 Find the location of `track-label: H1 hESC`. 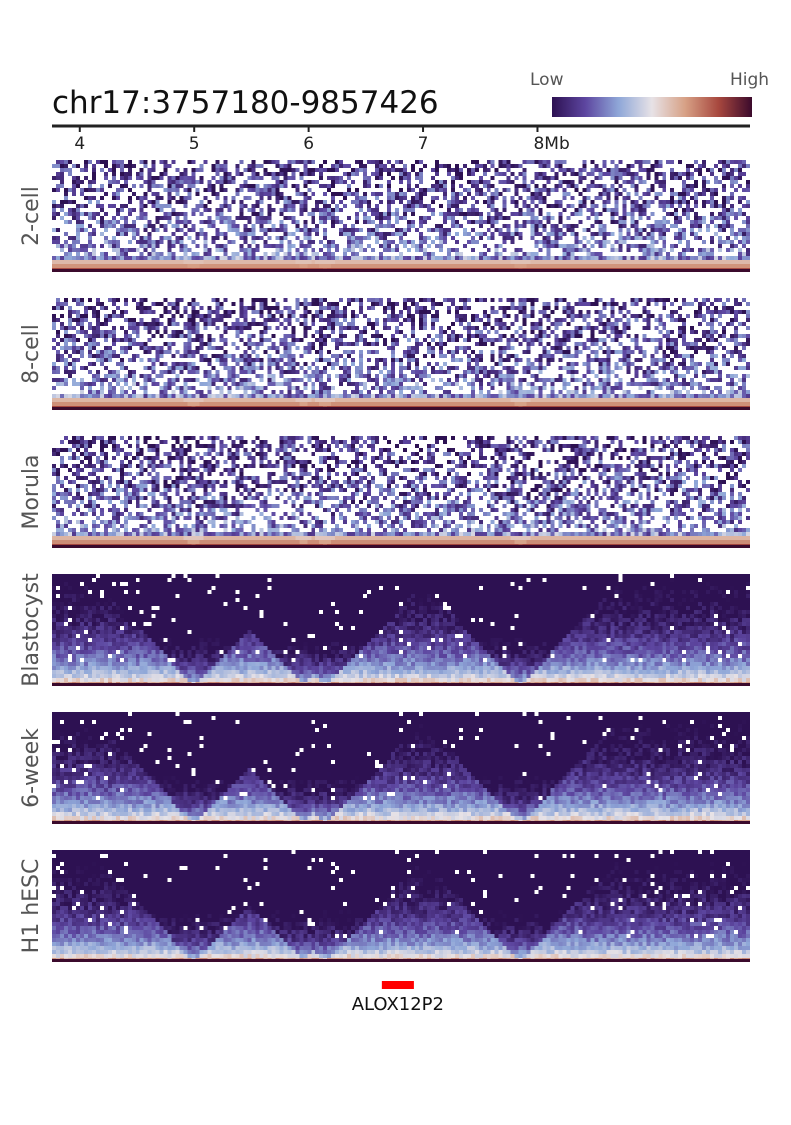

track-label: H1 hESC is located at coordinates (31, 906).